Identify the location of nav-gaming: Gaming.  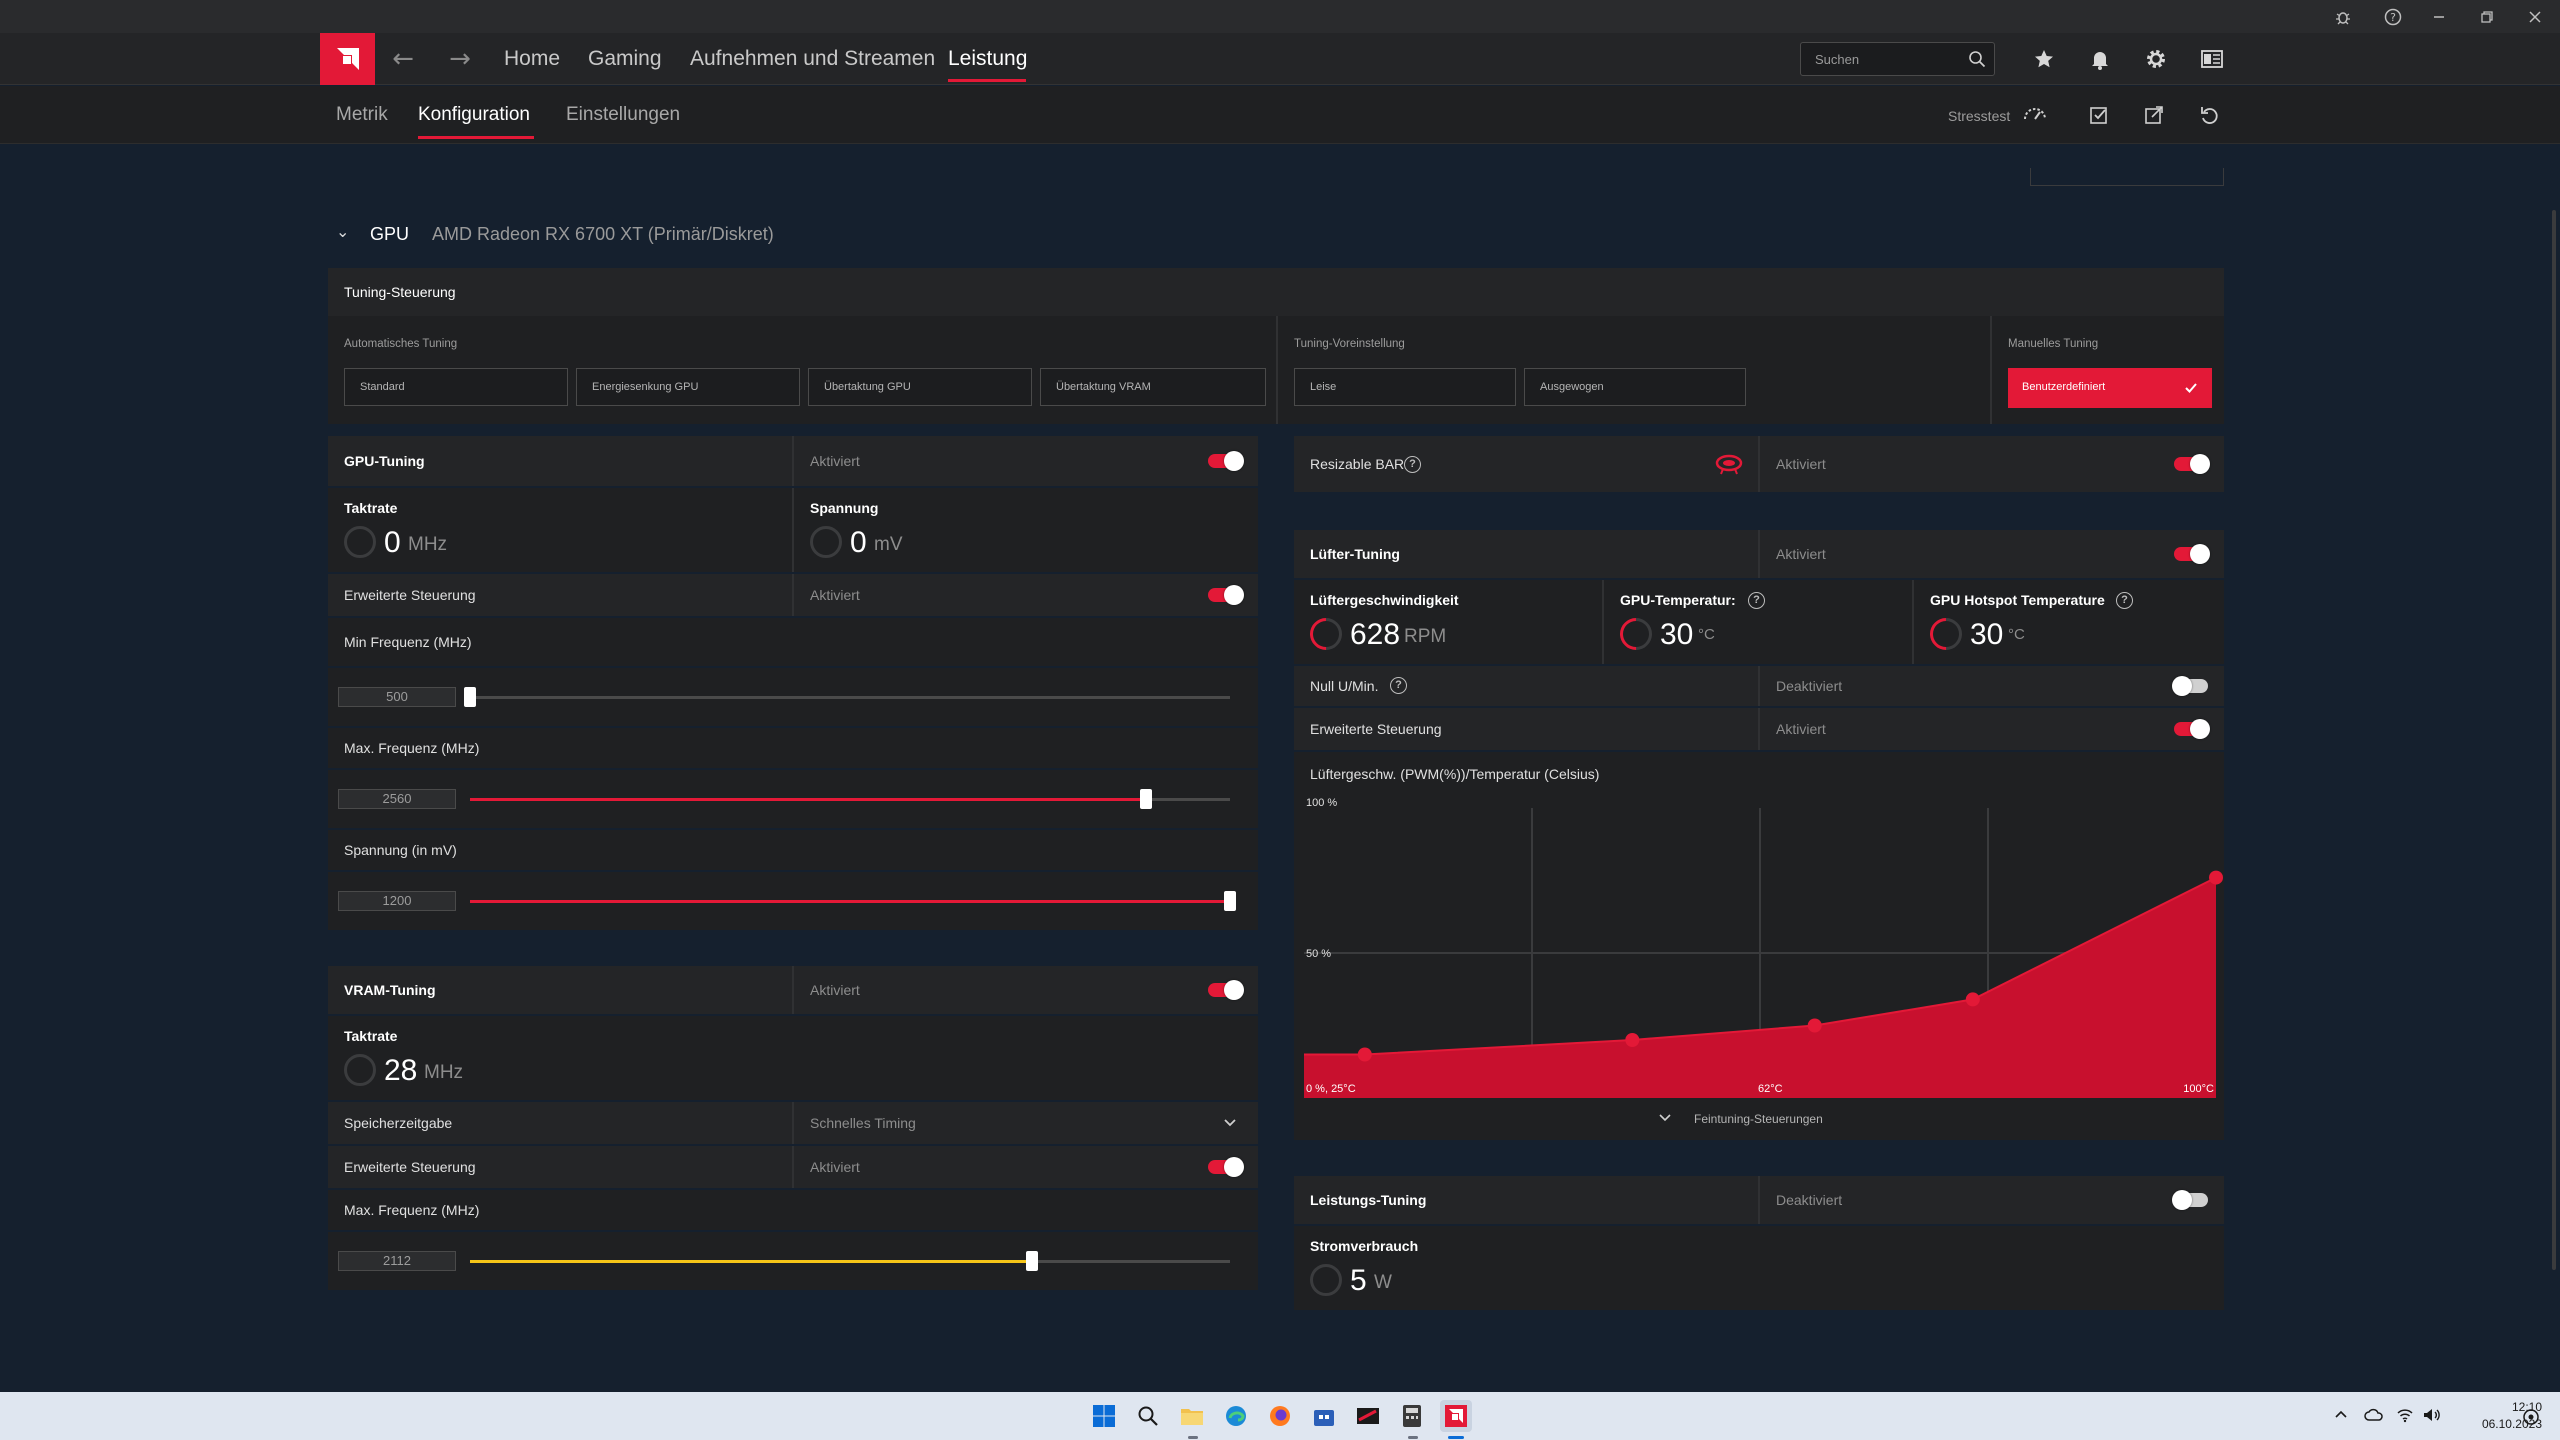
(625, 58).